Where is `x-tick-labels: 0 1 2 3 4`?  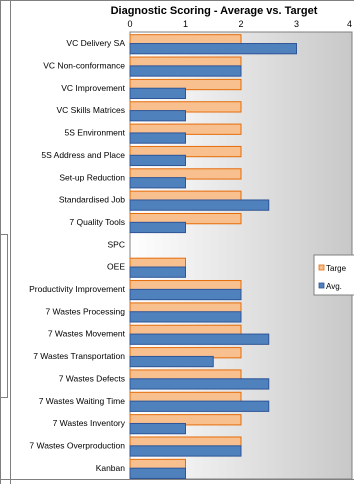 x-tick-labels: 0 1 2 3 4 is located at coordinates (239, 24).